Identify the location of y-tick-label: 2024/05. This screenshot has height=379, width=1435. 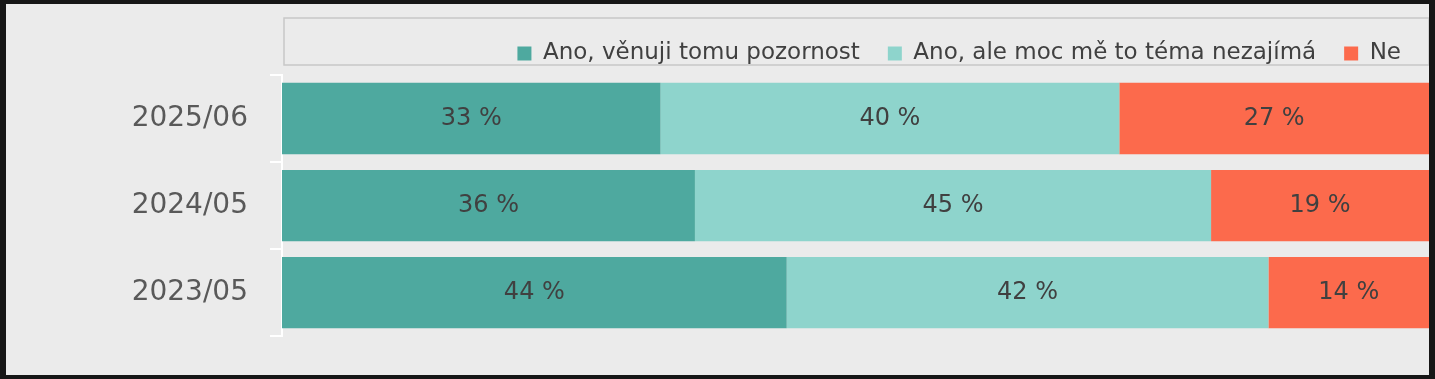
(189, 203).